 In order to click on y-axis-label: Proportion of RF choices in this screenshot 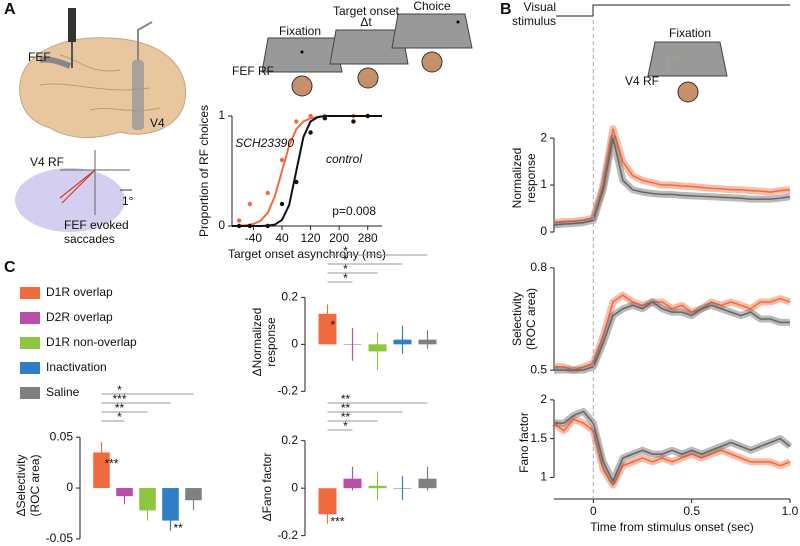, I will do `click(204, 171)`.